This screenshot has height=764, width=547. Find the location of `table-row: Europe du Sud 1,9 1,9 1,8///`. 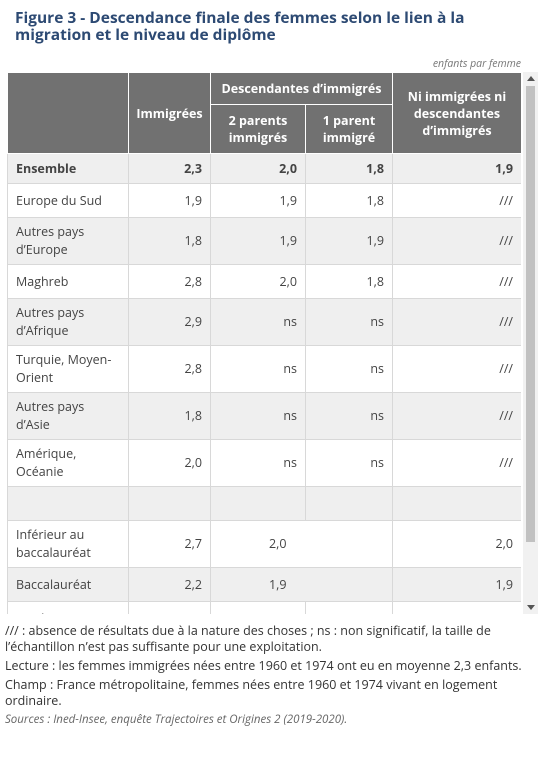

table-row: Europe du Sud 1,9 1,9 1,8/// is located at coordinates (264, 200).